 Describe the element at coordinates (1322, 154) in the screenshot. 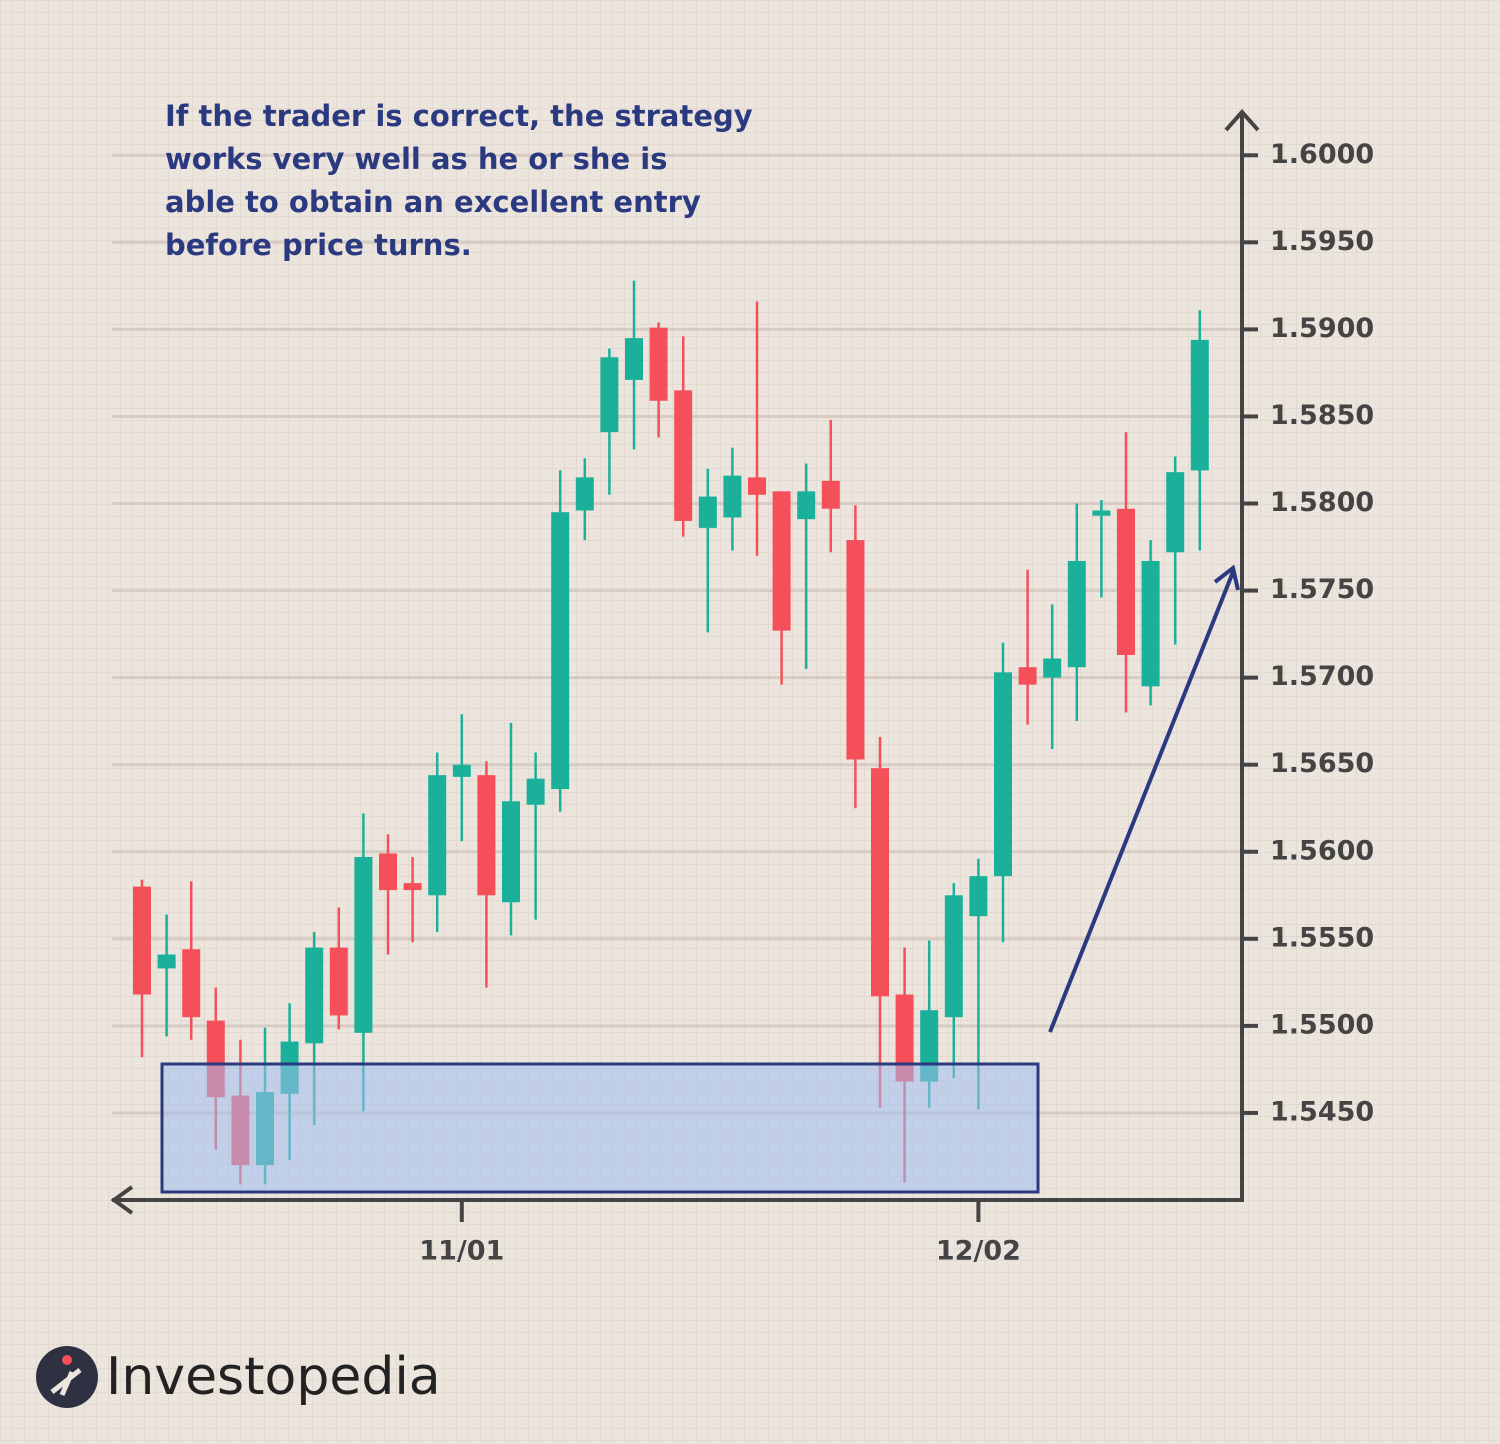

I see `y-tick-label: 1.6000` at that location.